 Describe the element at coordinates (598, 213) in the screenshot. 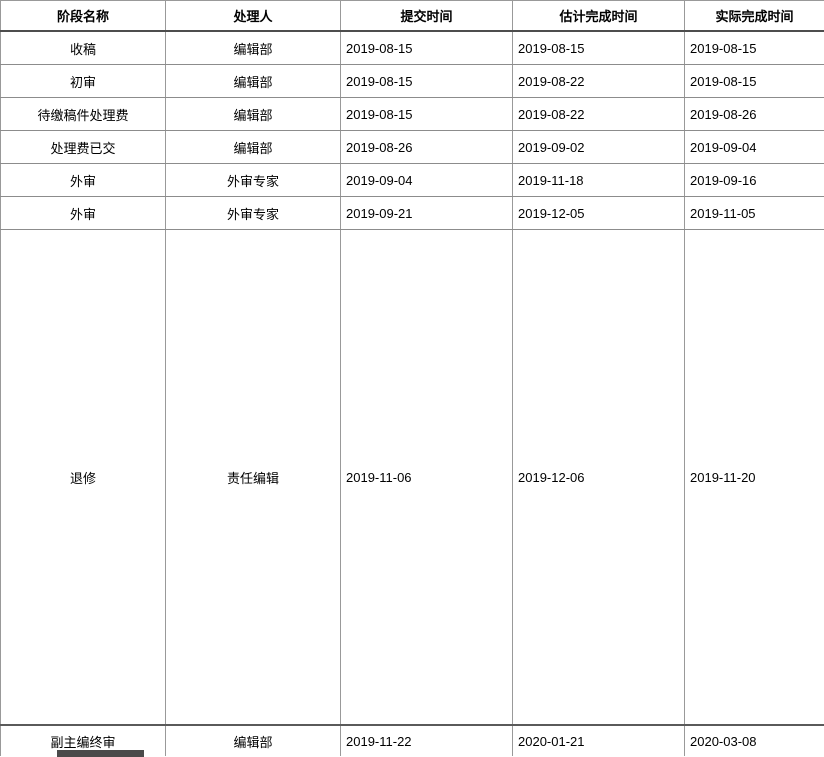

I see `estimated-time-cell: 2019-12-05` at that location.